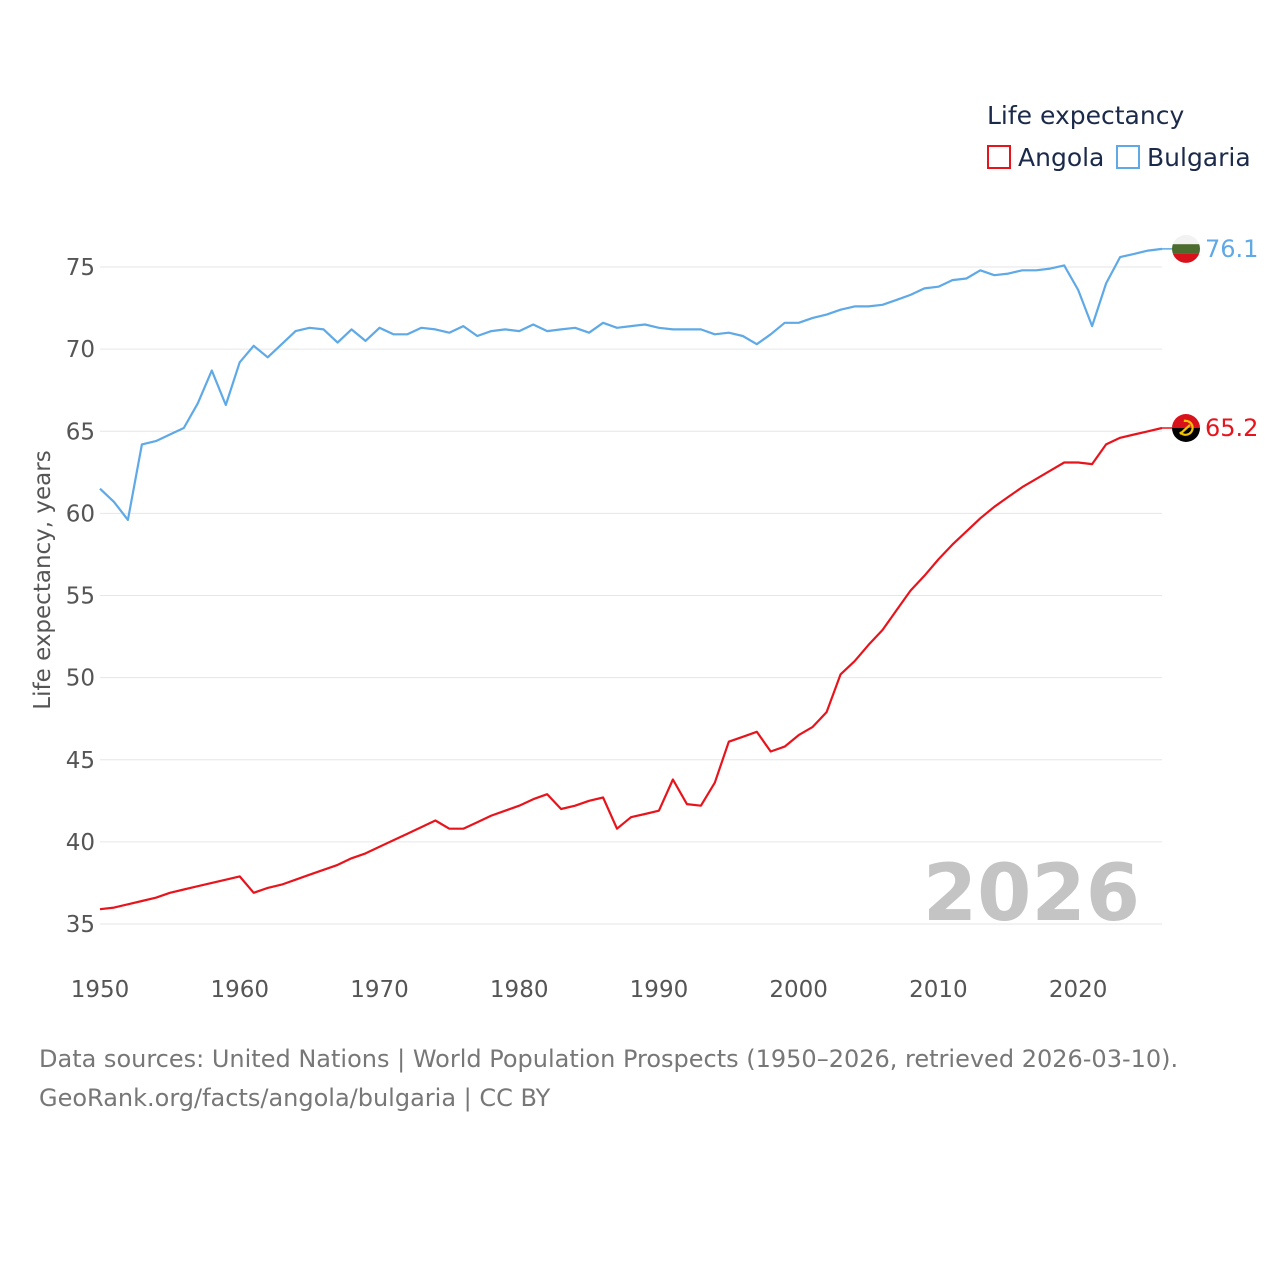  I want to click on y-tick-label: 75, so click(80, 268).